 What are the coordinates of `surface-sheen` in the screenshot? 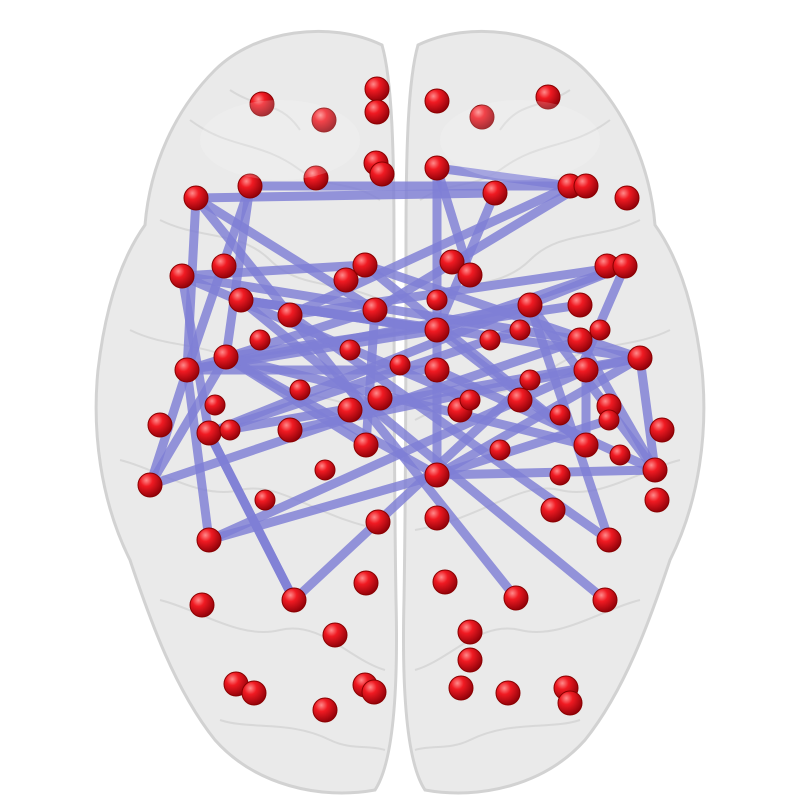 It's located at (400, 140).